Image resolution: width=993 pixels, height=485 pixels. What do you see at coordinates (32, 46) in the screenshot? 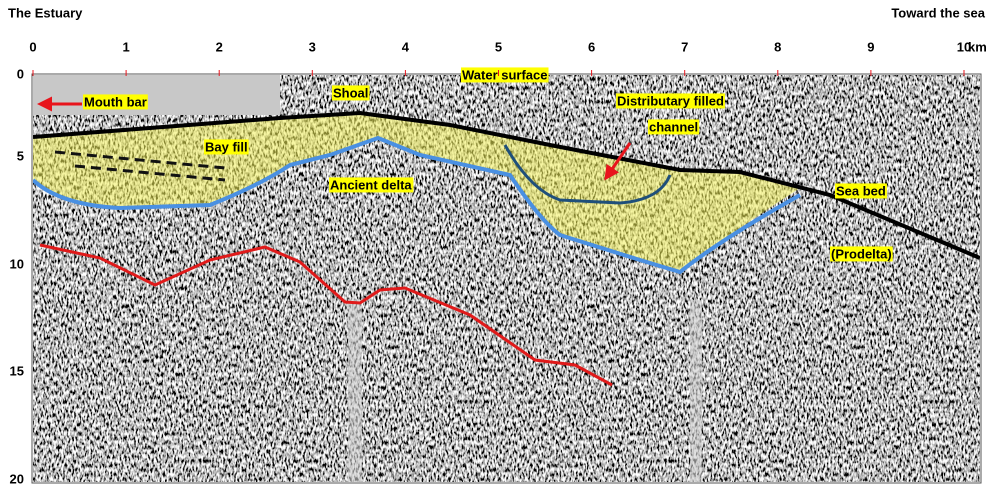
I see `x-tick-label: 0` at bounding box center [32, 46].